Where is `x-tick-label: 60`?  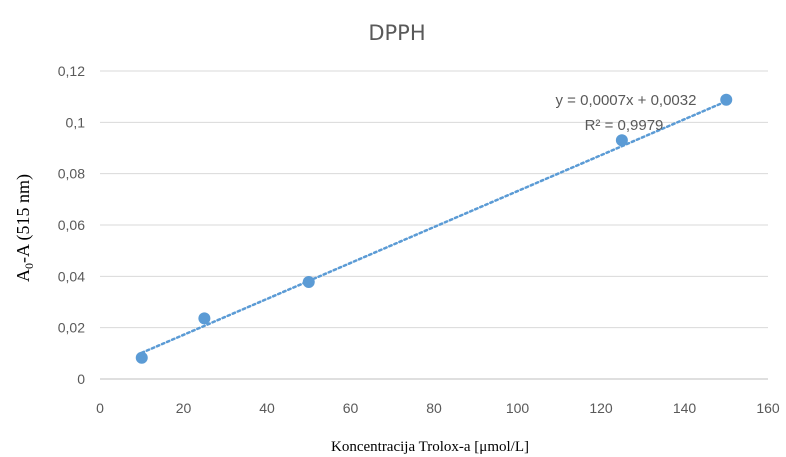 x-tick-label: 60 is located at coordinates (351, 408).